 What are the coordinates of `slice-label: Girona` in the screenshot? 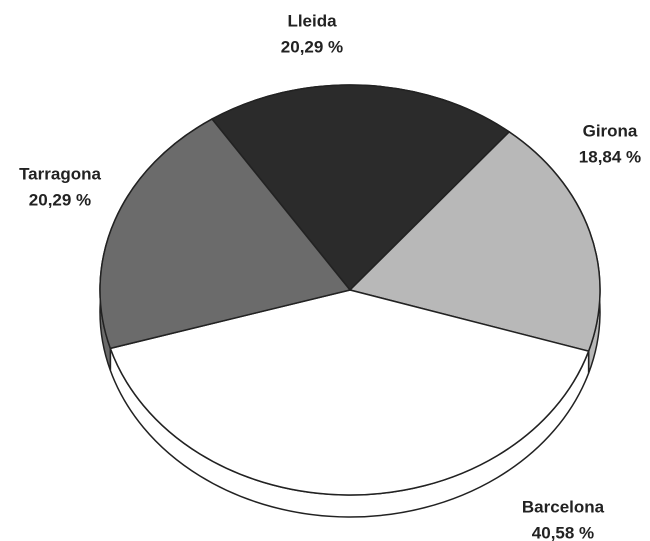 It's located at (610, 130).